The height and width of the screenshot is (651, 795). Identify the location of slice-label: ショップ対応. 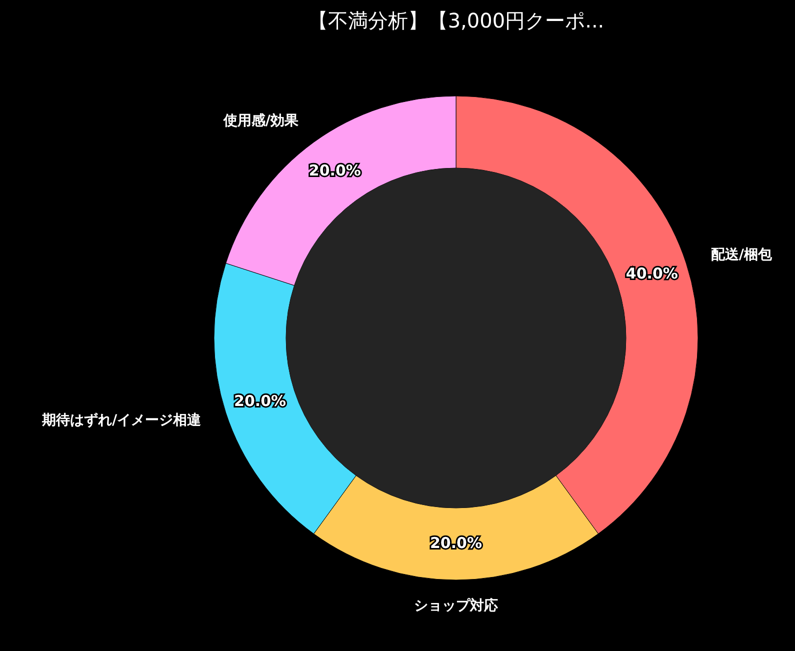
(456, 605).